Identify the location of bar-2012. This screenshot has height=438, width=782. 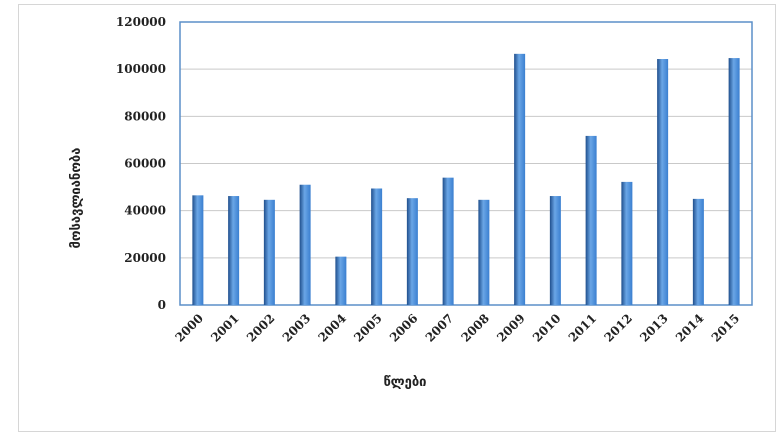
(627, 243).